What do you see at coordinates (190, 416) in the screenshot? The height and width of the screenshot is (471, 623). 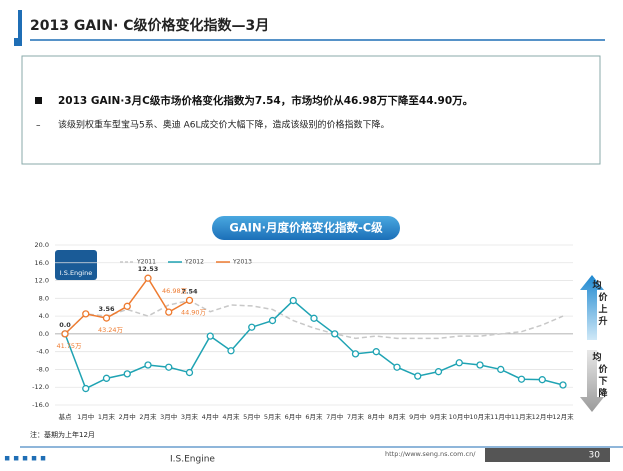 I see `x-tick-label: 3月末` at bounding box center [190, 416].